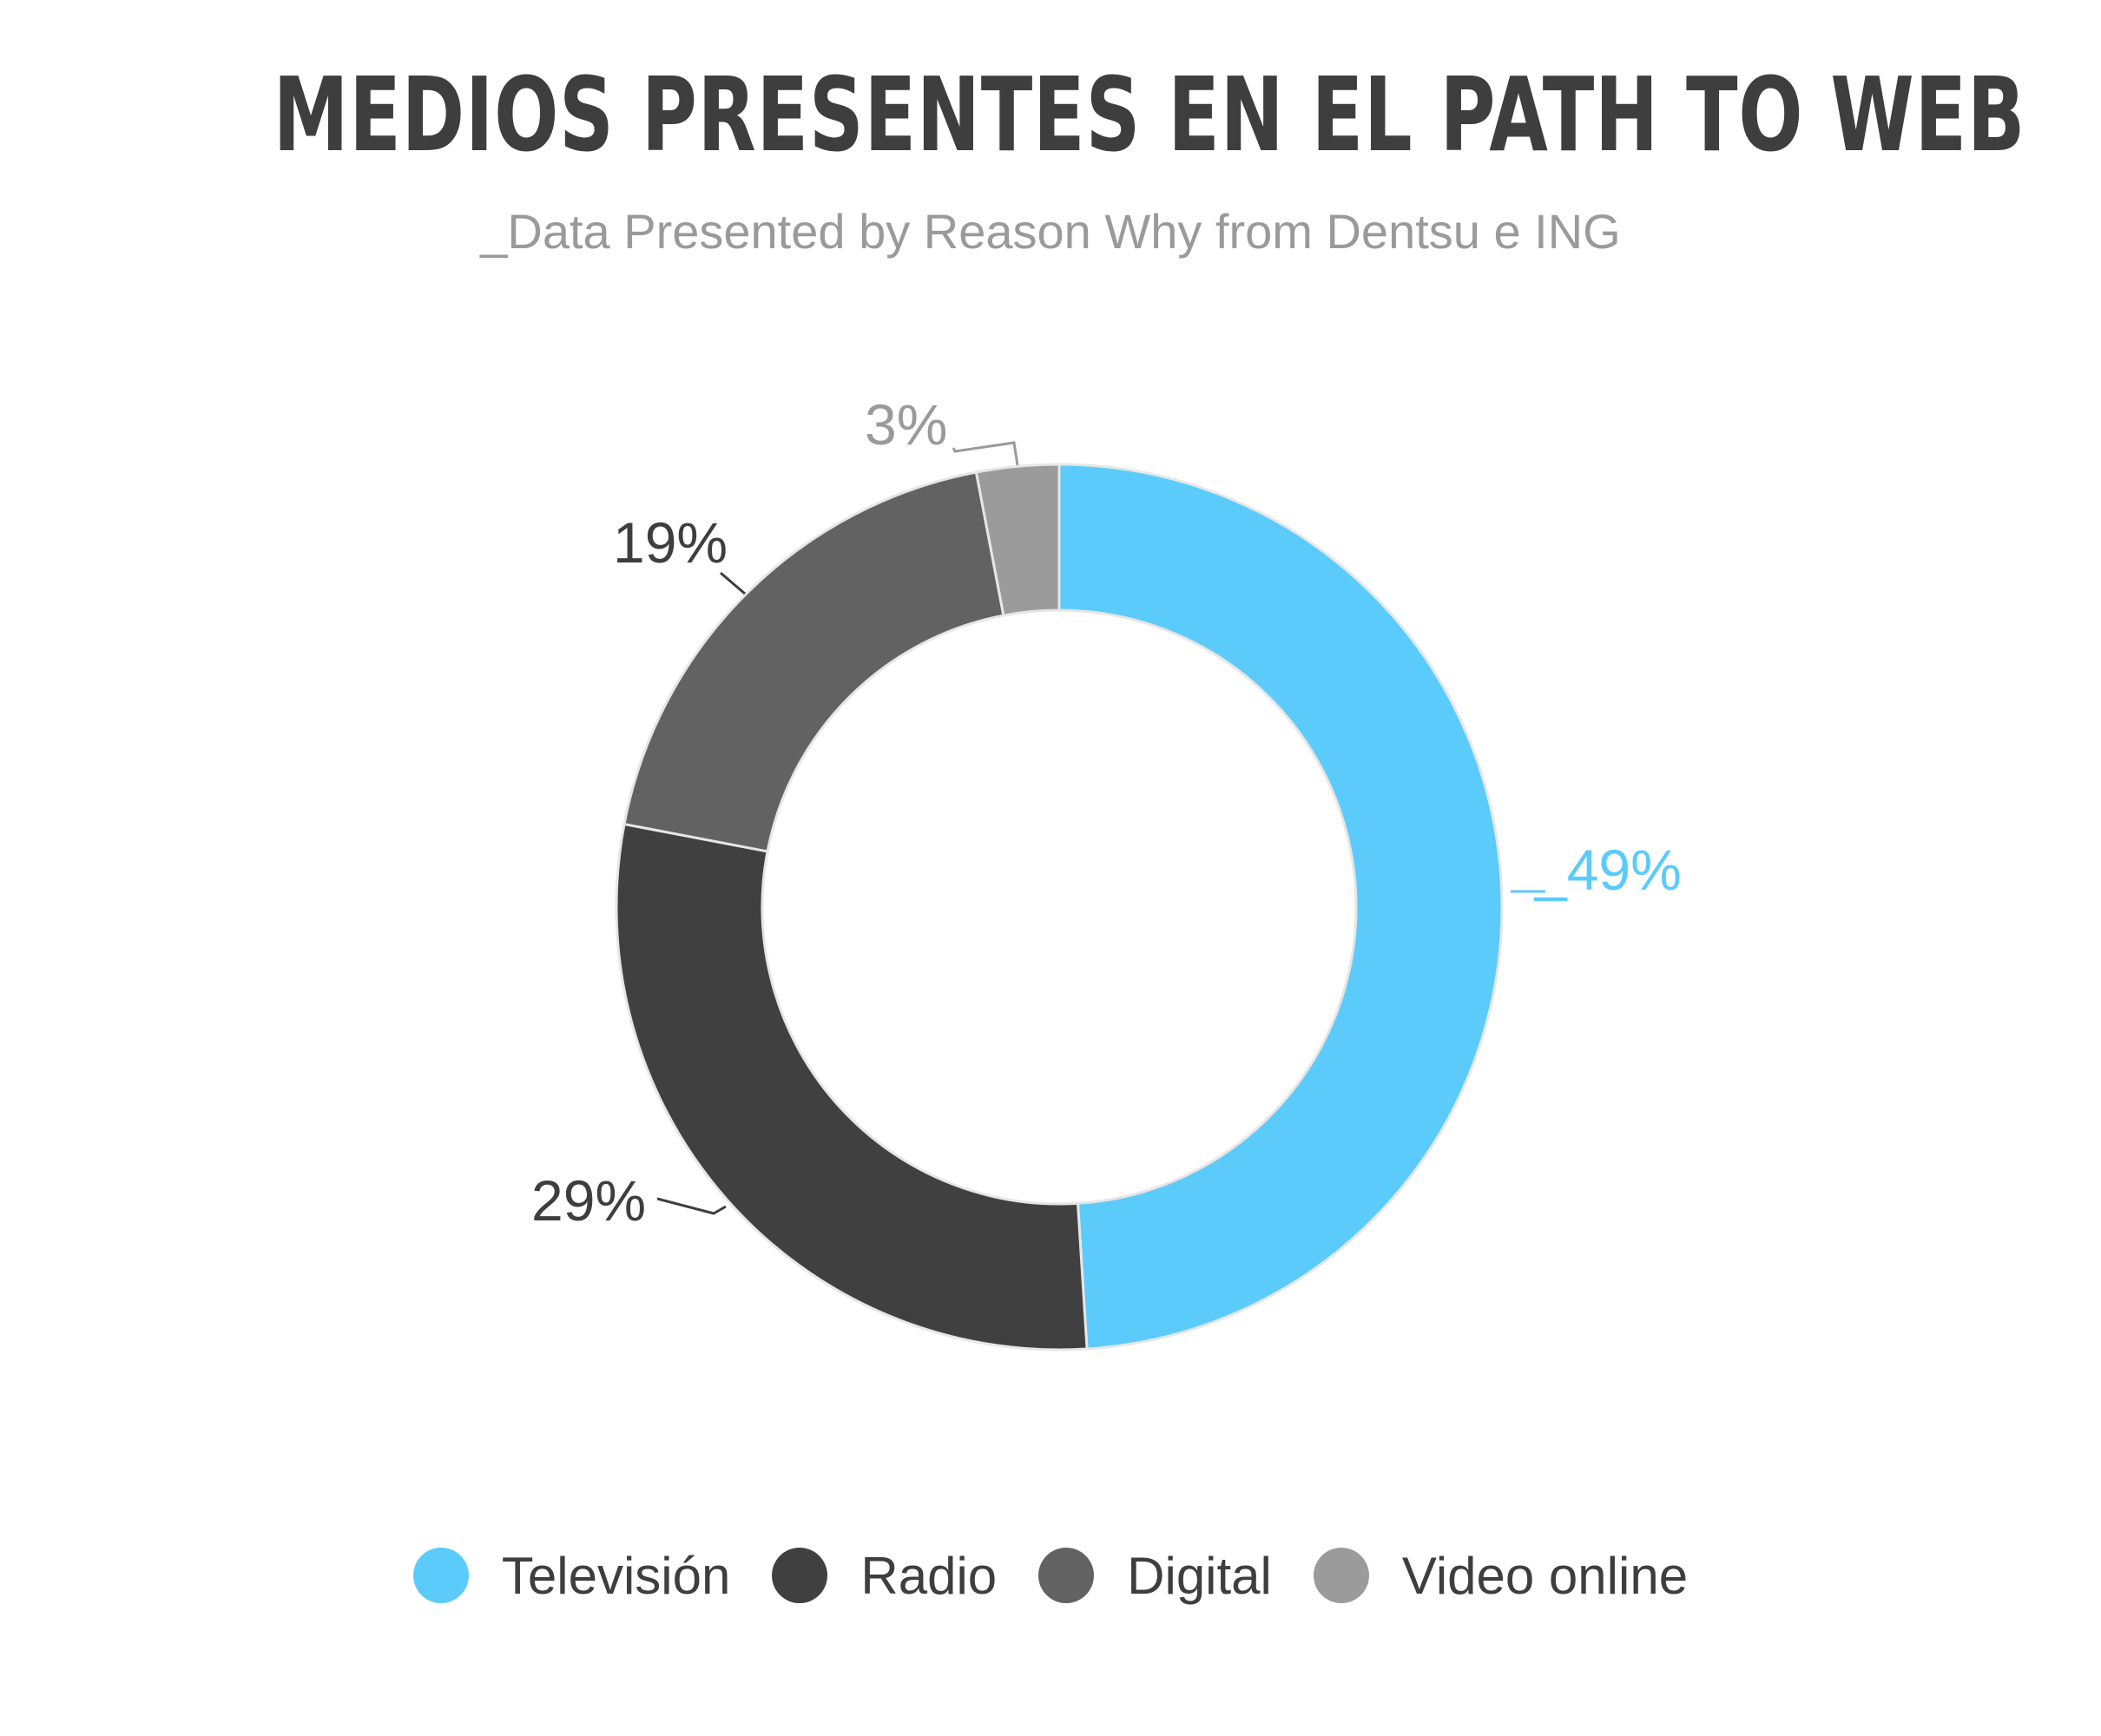 Image resolution: width=2101 pixels, height=1736 pixels. I want to click on legend-swatch-radio, so click(800, 1575).